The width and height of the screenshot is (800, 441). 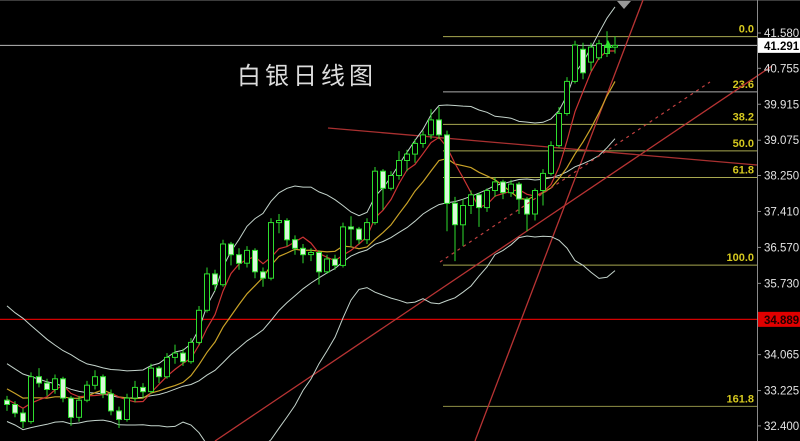 I want to click on axis-price-label: 41.580, so click(x=781, y=34).